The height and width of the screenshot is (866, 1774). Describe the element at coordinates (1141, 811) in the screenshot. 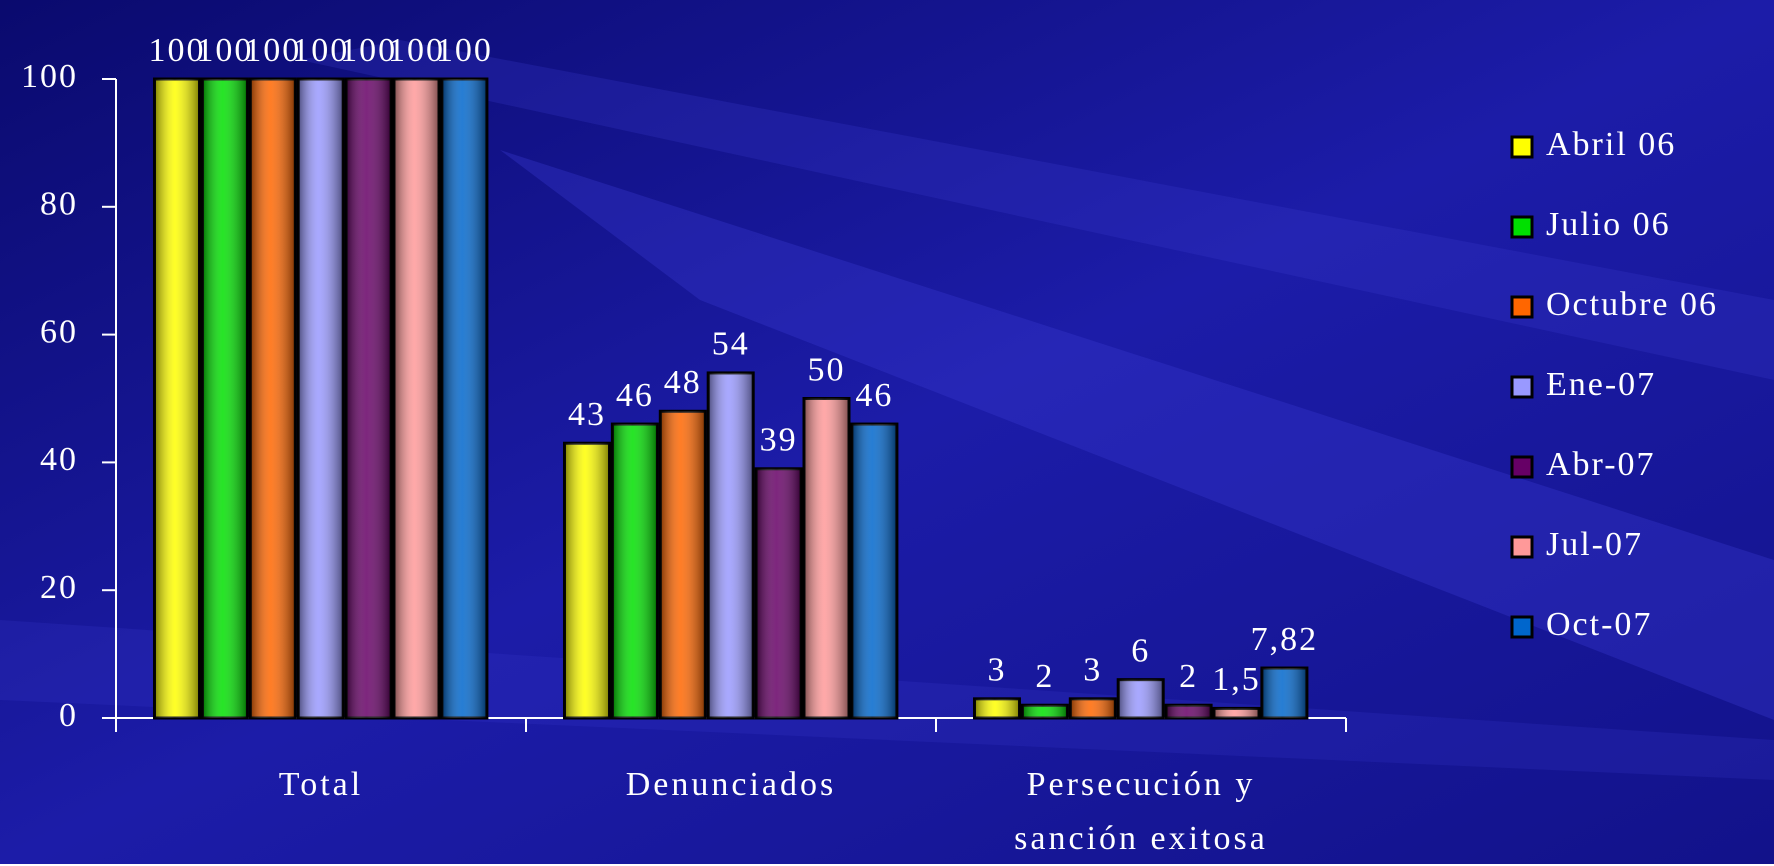

I see `x-tick-label: Persecución y sanción exitosa` at that location.